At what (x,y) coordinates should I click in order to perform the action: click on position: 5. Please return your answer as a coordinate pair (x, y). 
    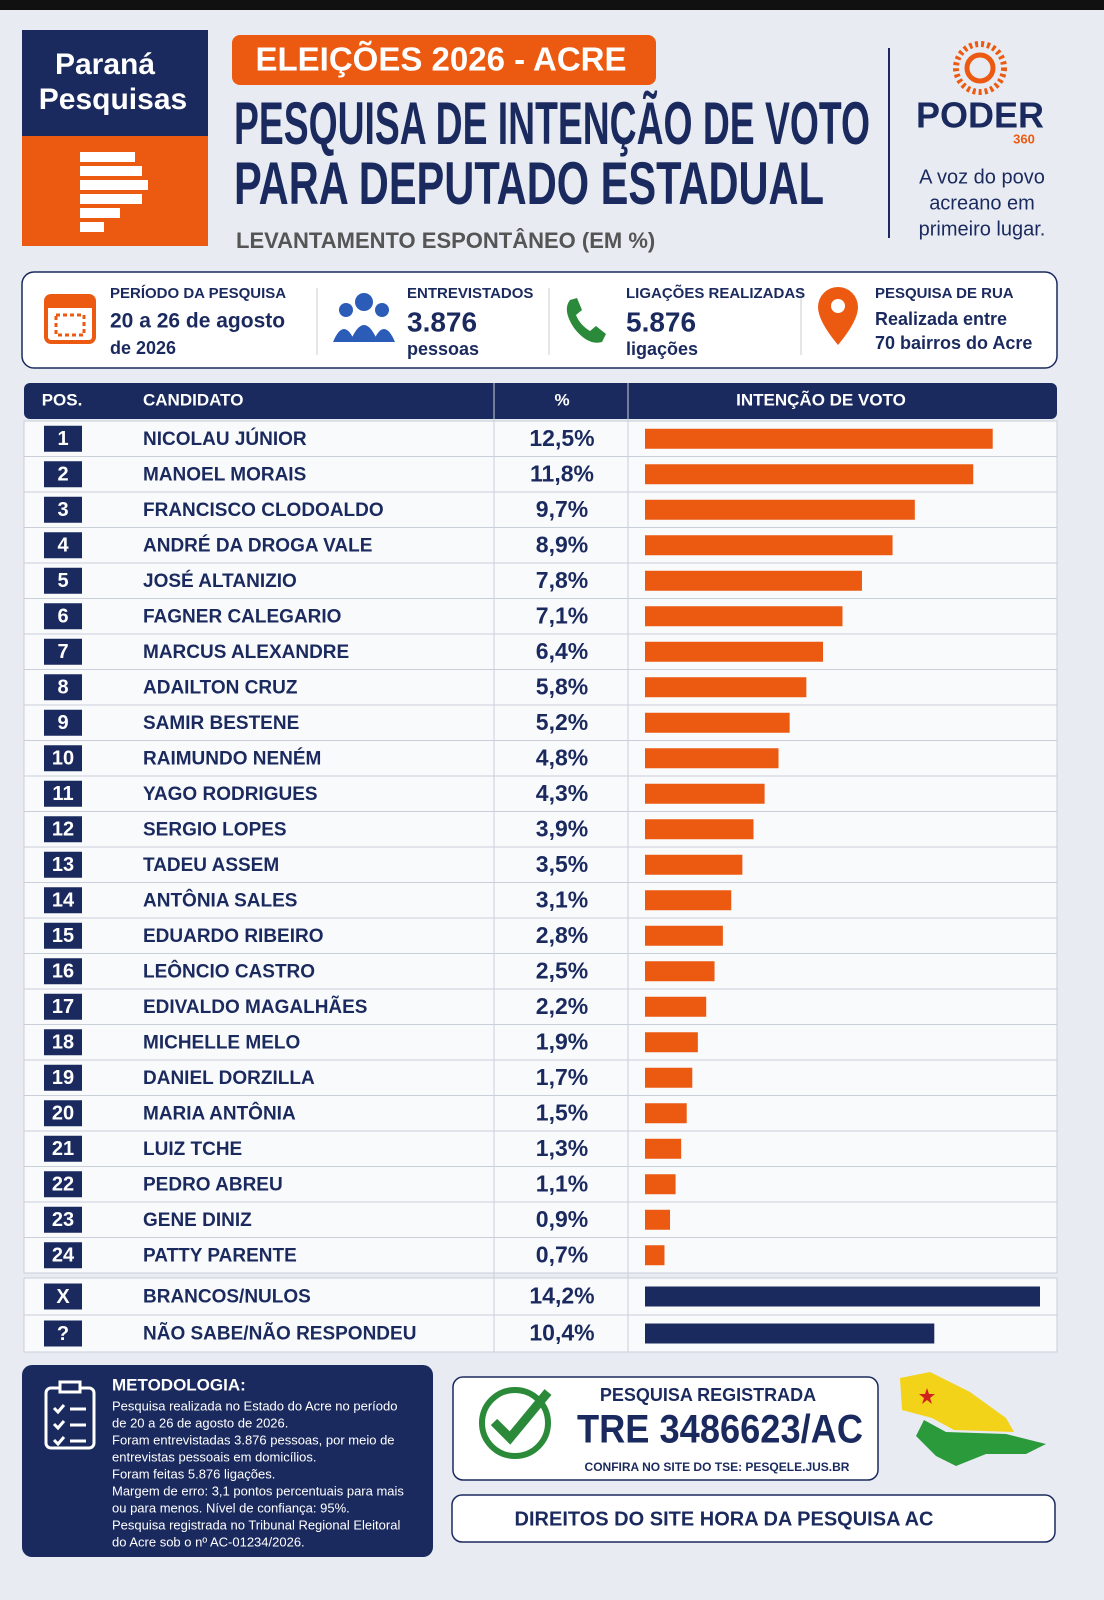
    Looking at the image, I should click on (62, 581).